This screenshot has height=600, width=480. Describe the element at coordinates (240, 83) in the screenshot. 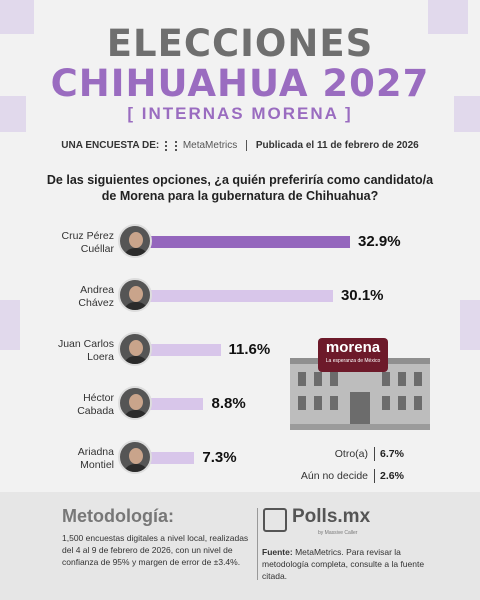

I see `title-line2: CHIHUAHUA 2027` at that location.